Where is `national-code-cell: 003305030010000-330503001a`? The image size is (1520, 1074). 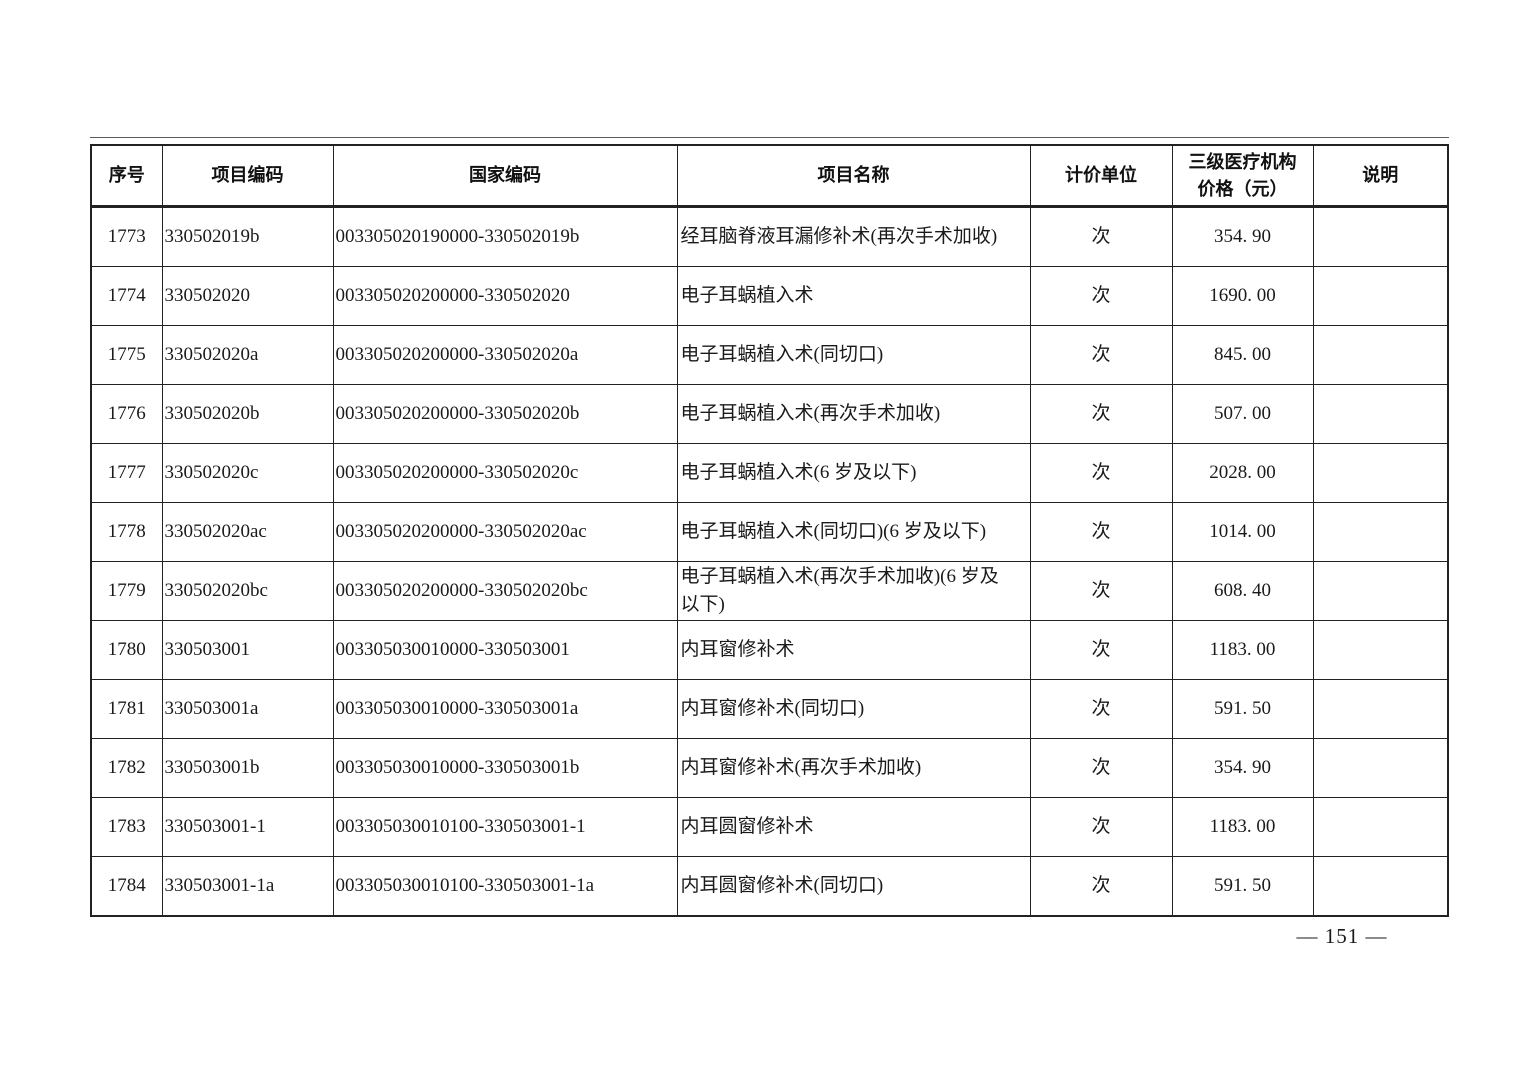 national-code-cell: 003305030010000-330503001a is located at coordinates (505, 709).